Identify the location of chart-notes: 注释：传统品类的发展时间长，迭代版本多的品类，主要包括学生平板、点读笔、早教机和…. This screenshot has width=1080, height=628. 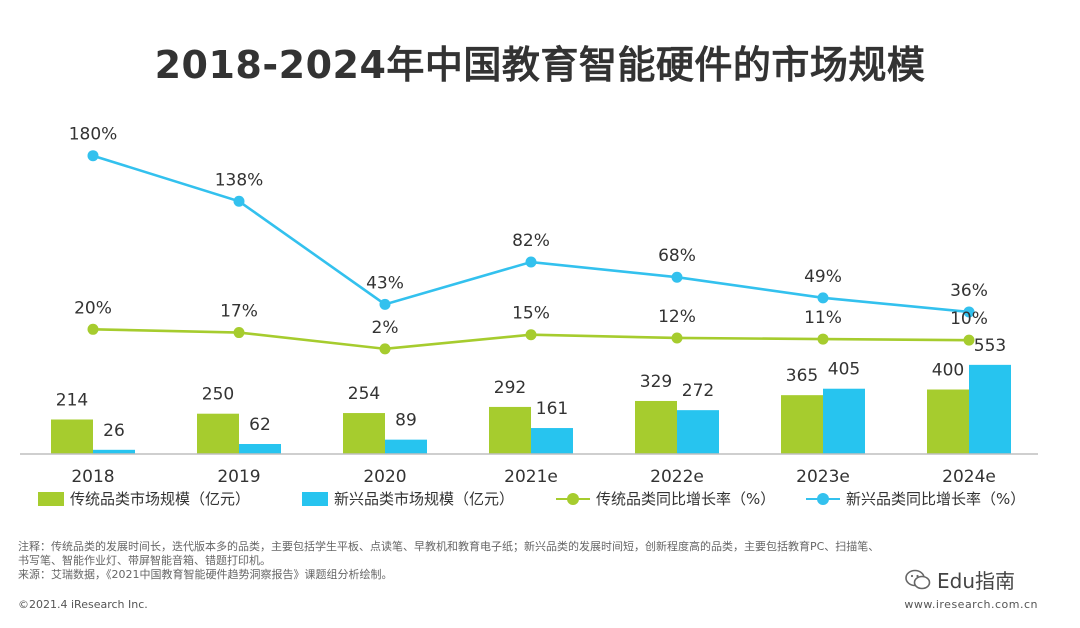
(538, 561).